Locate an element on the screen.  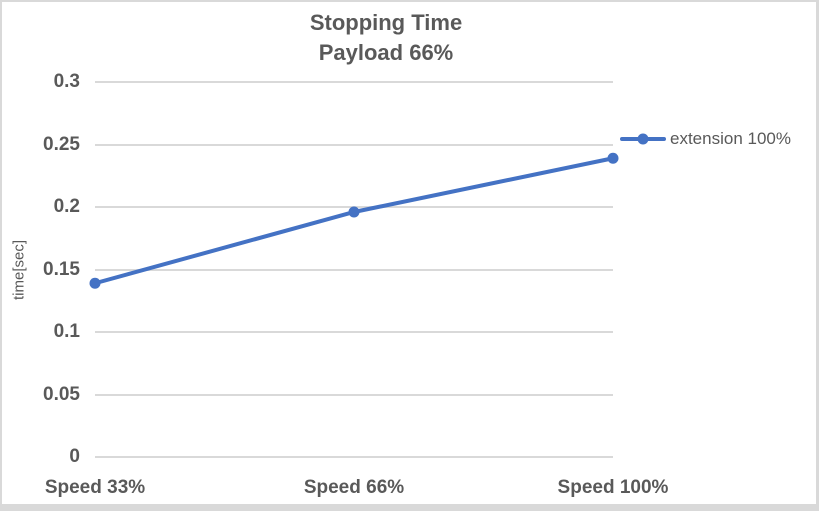
y-tick-label: 0.3 is located at coordinates (66, 81).